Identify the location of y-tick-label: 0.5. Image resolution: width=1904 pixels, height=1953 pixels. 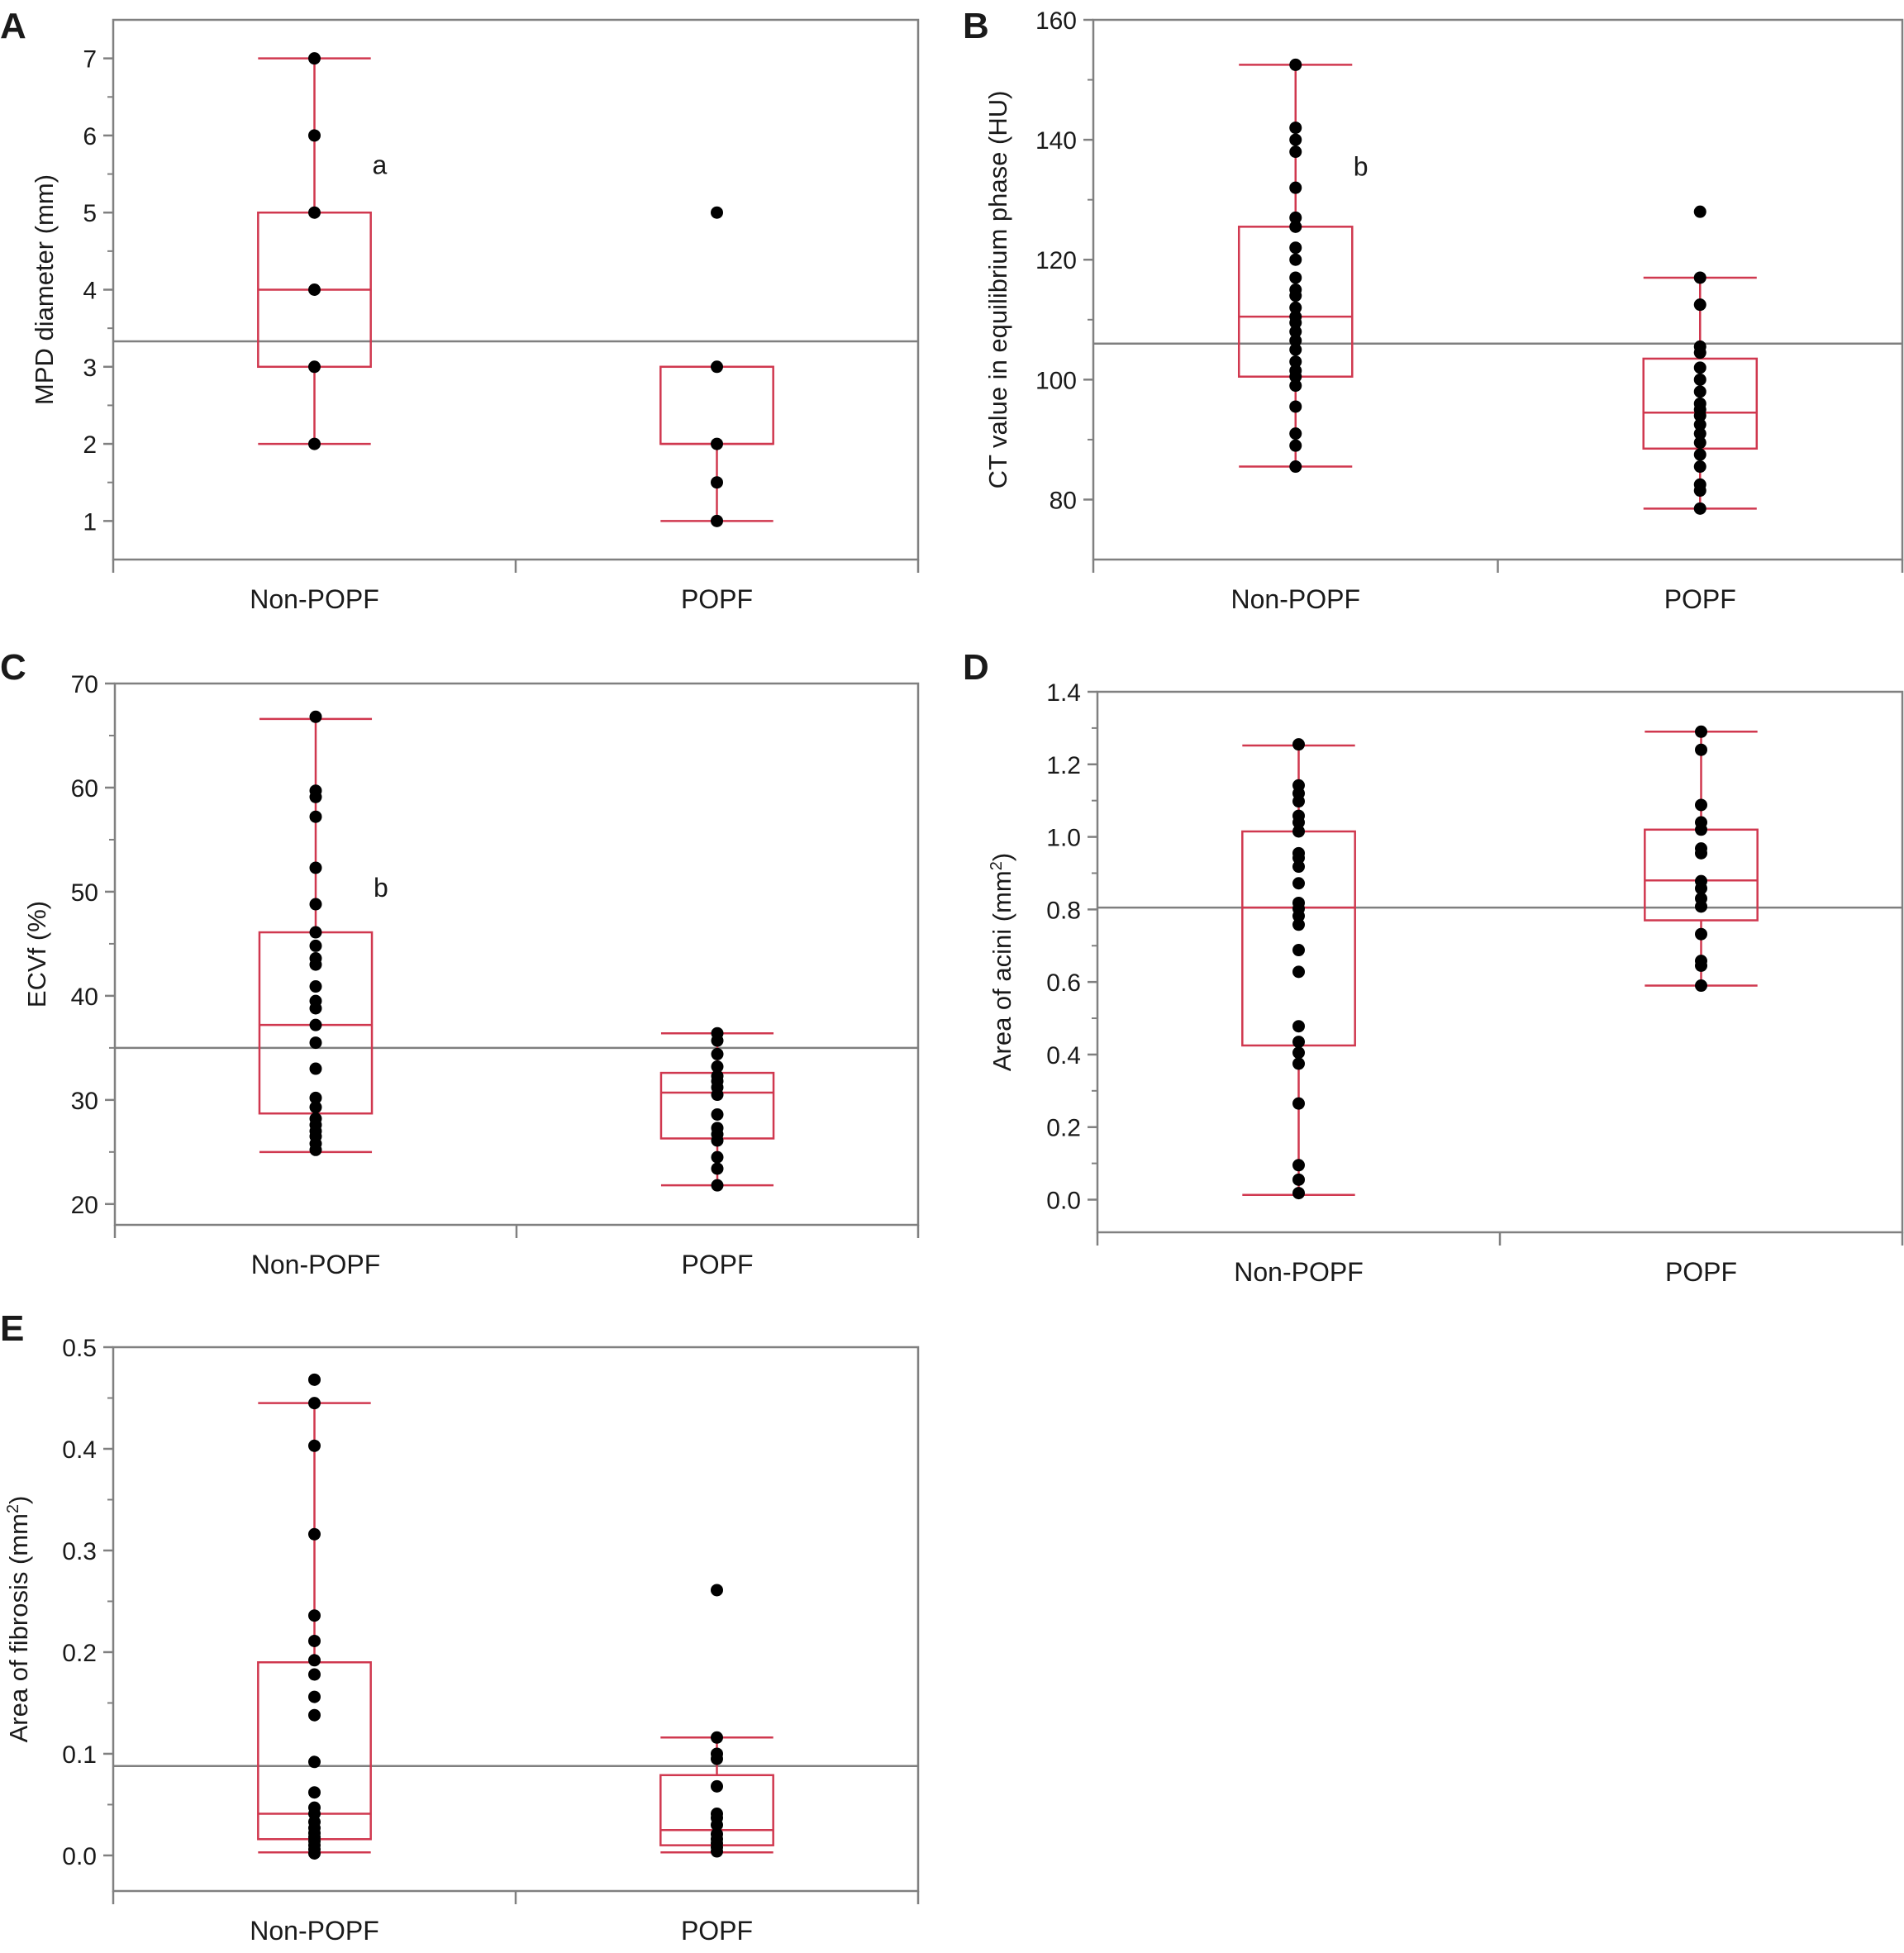
(79, 1349).